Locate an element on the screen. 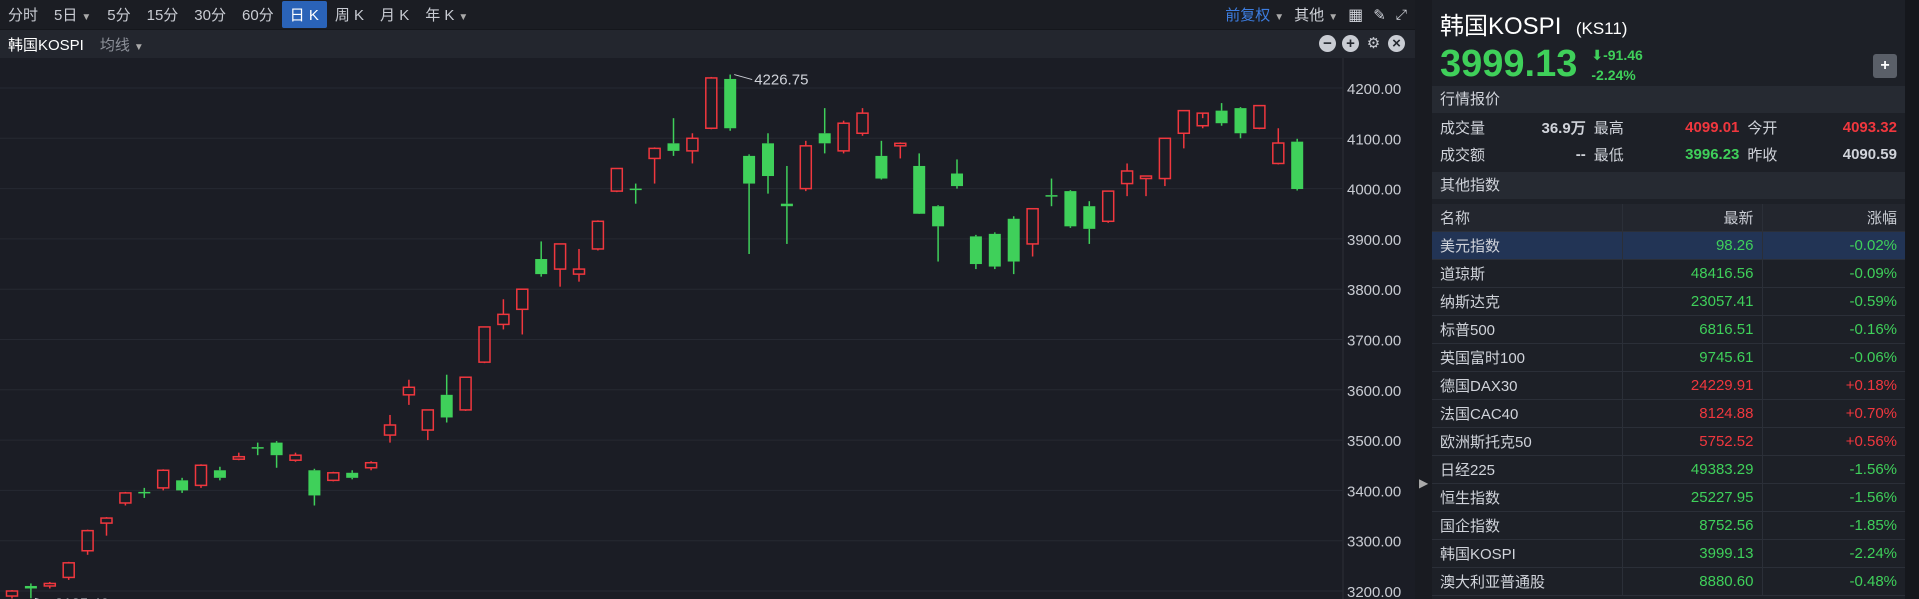 This screenshot has height=599, width=1919. index-row: 纳斯达克 23057.41 -0.59% is located at coordinates (1668, 301).